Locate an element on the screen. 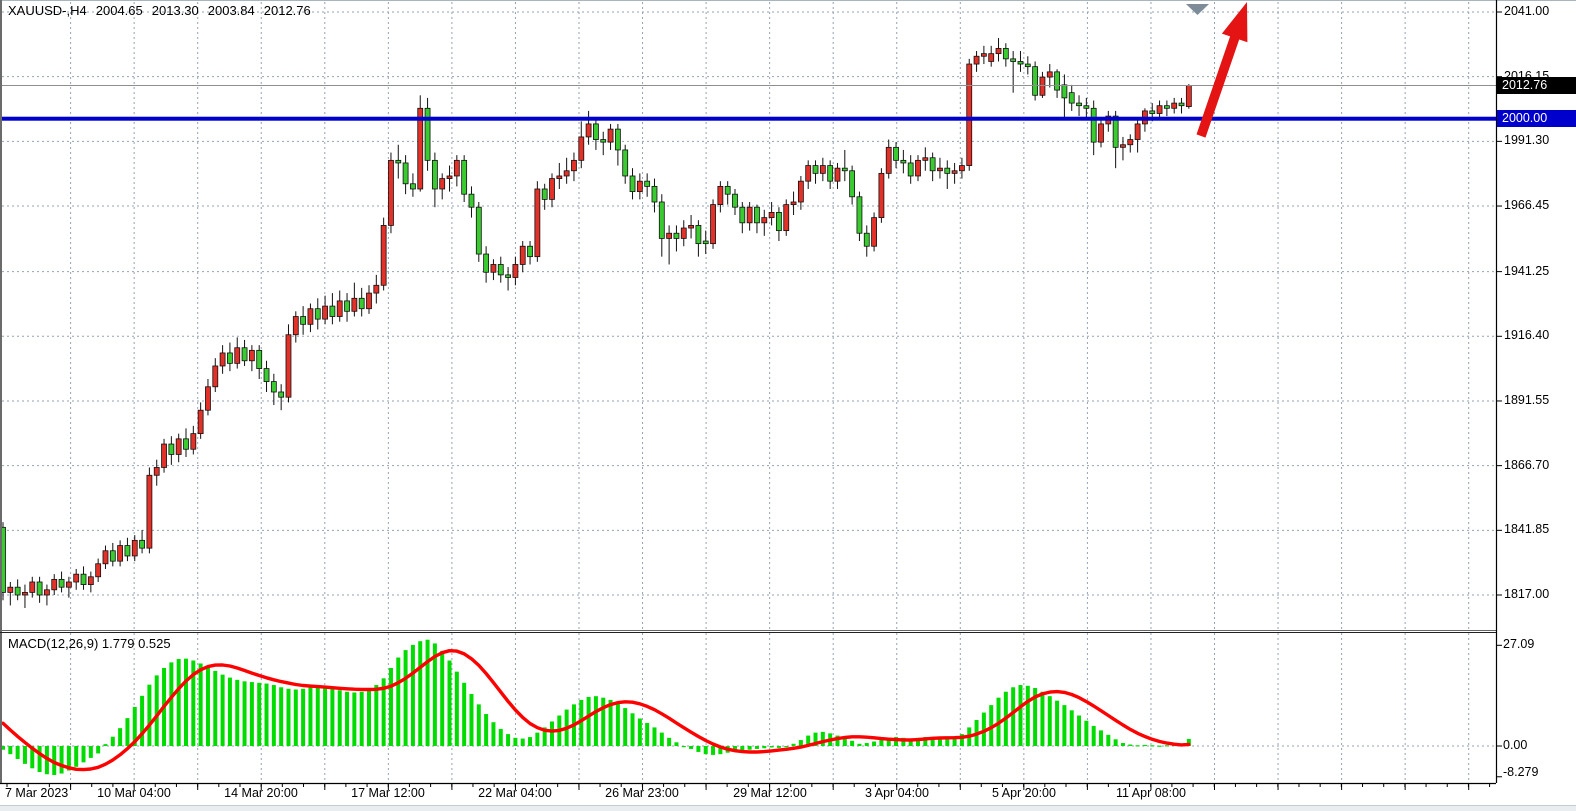  trend-arrow is located at coordinates (1222, 70).